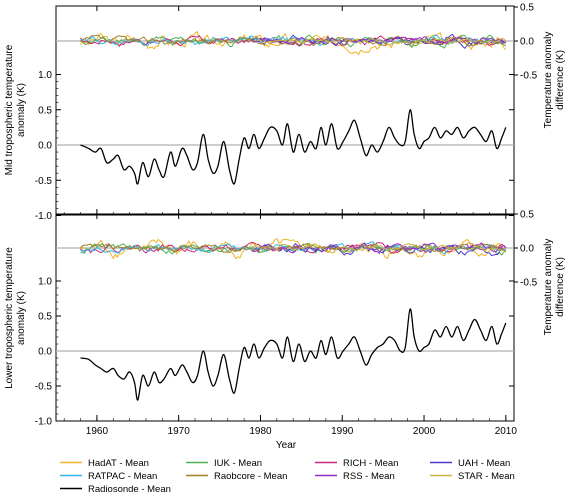  Describe the element at coordinates (260, 431) in the screenshot. I see `xtick-label: 1980` at that location.